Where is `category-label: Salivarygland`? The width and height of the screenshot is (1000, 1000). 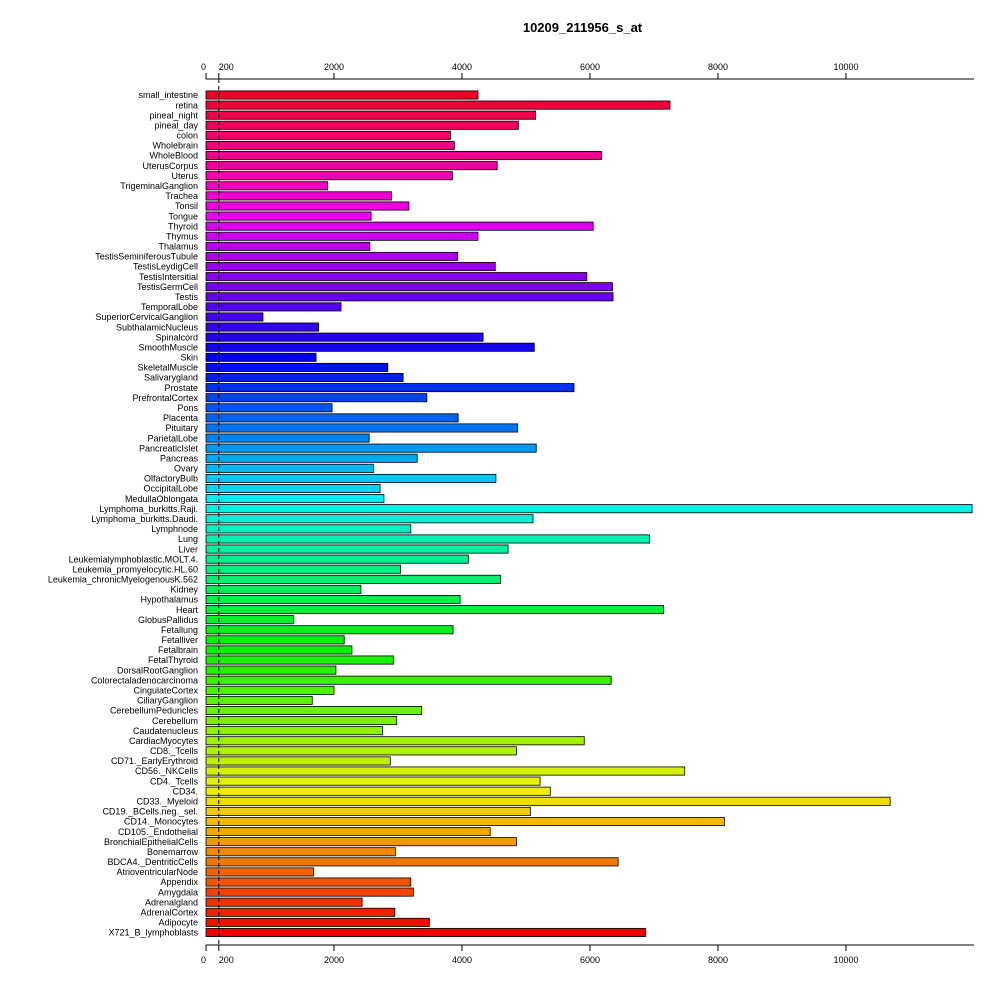 category-label: Salivarygland is located at coordinates (171, 378).